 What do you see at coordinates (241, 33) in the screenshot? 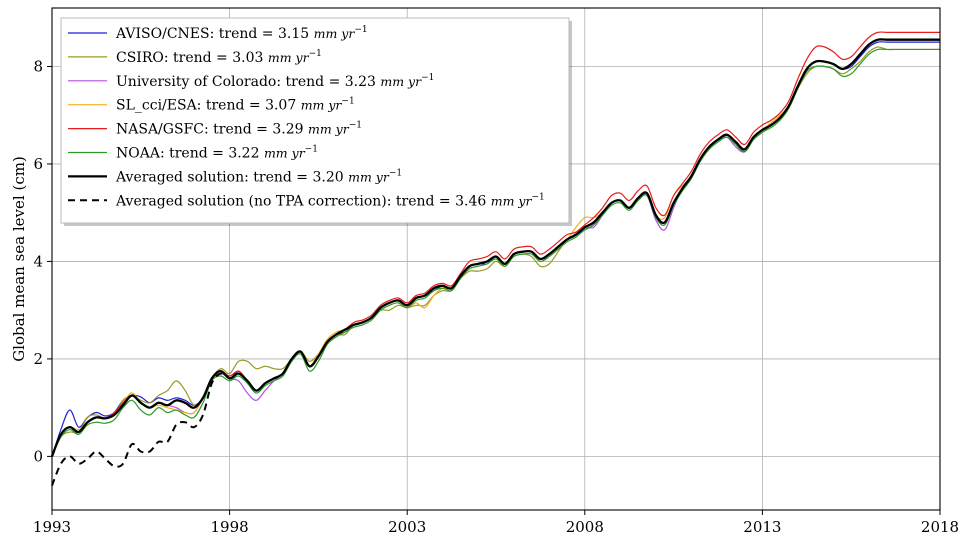
I see `legend-entry: AVISO/CNES: trend = 3.15 mm yr−1` at bounding box center [241, 33].